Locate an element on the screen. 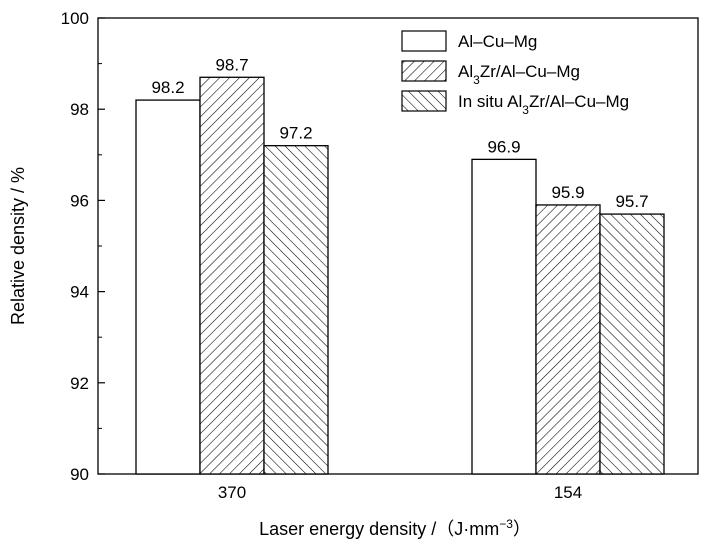 This screenshot has width=709, height=551. data-label: 98.2 is located at coordinates (167, 87).